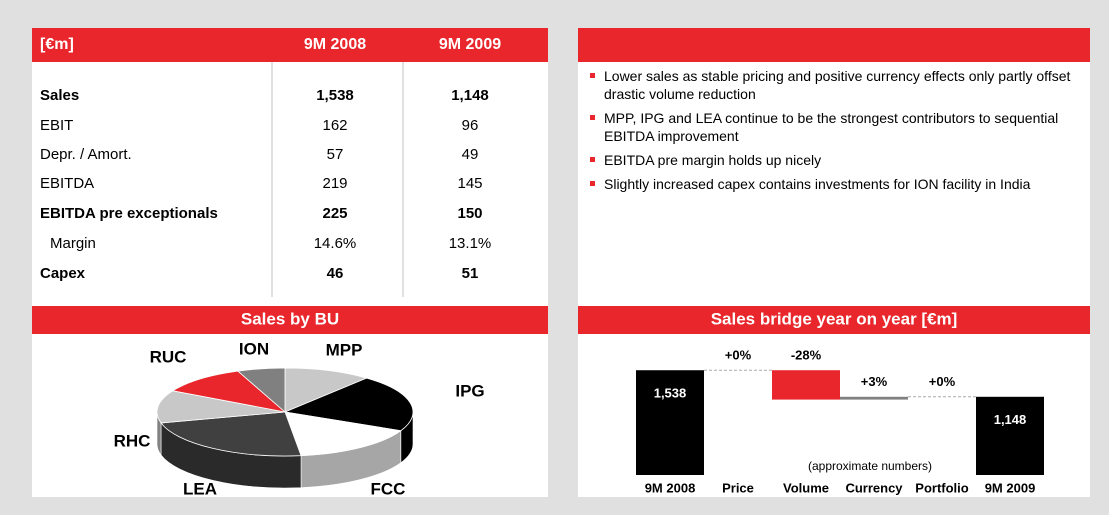 The width and height of the screenshot is (1109, 515). Describe the element at coordinates (670, 393) in the screenshot. I see `bridge-value-label: 1,538` at that location.